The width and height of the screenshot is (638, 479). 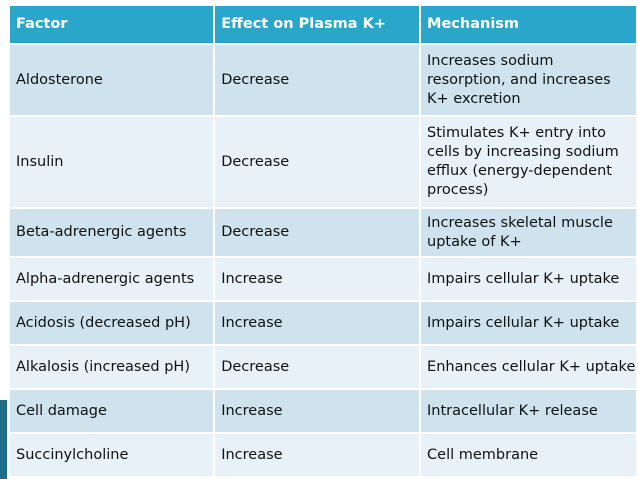 What do you see at coordinates (528, 455) in the screenshot?
I see `mechanism-cell: Cell membrane` at bounding box center [528, 455].